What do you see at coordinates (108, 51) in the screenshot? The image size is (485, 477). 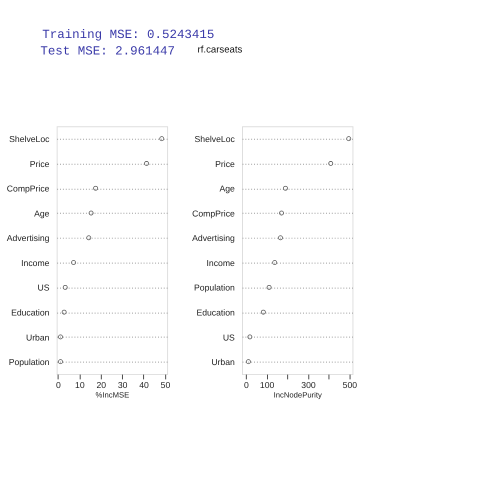 I see `text: Test MSE: 2.961447` at bounding box center [108, 51].